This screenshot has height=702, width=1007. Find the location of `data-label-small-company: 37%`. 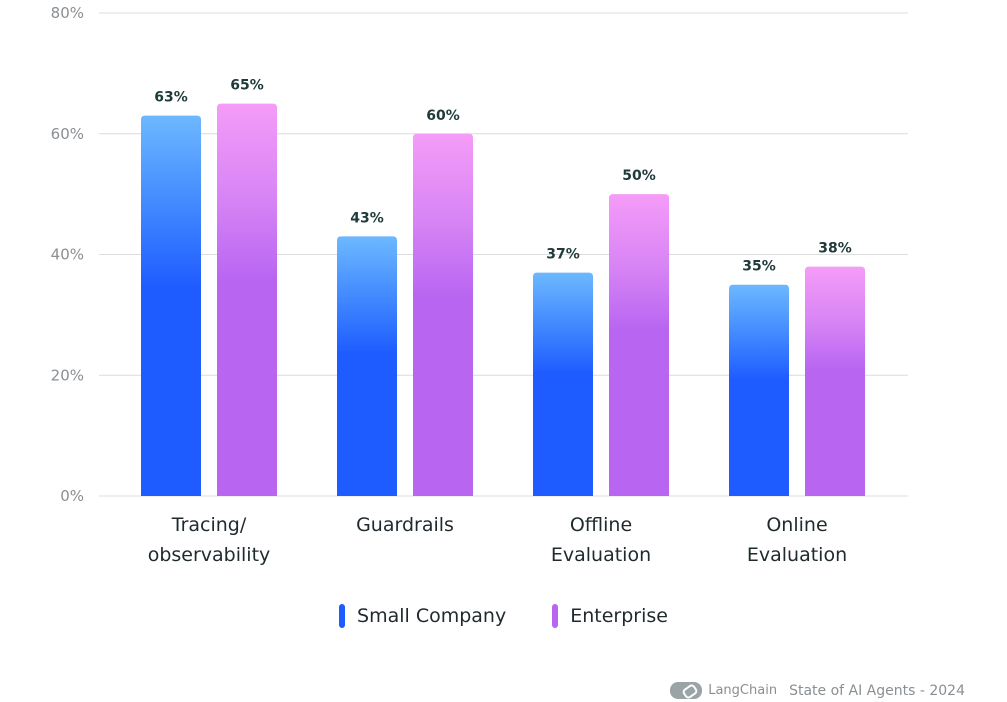

data-label-small-company: 37% is located at coordinates (563, 255).